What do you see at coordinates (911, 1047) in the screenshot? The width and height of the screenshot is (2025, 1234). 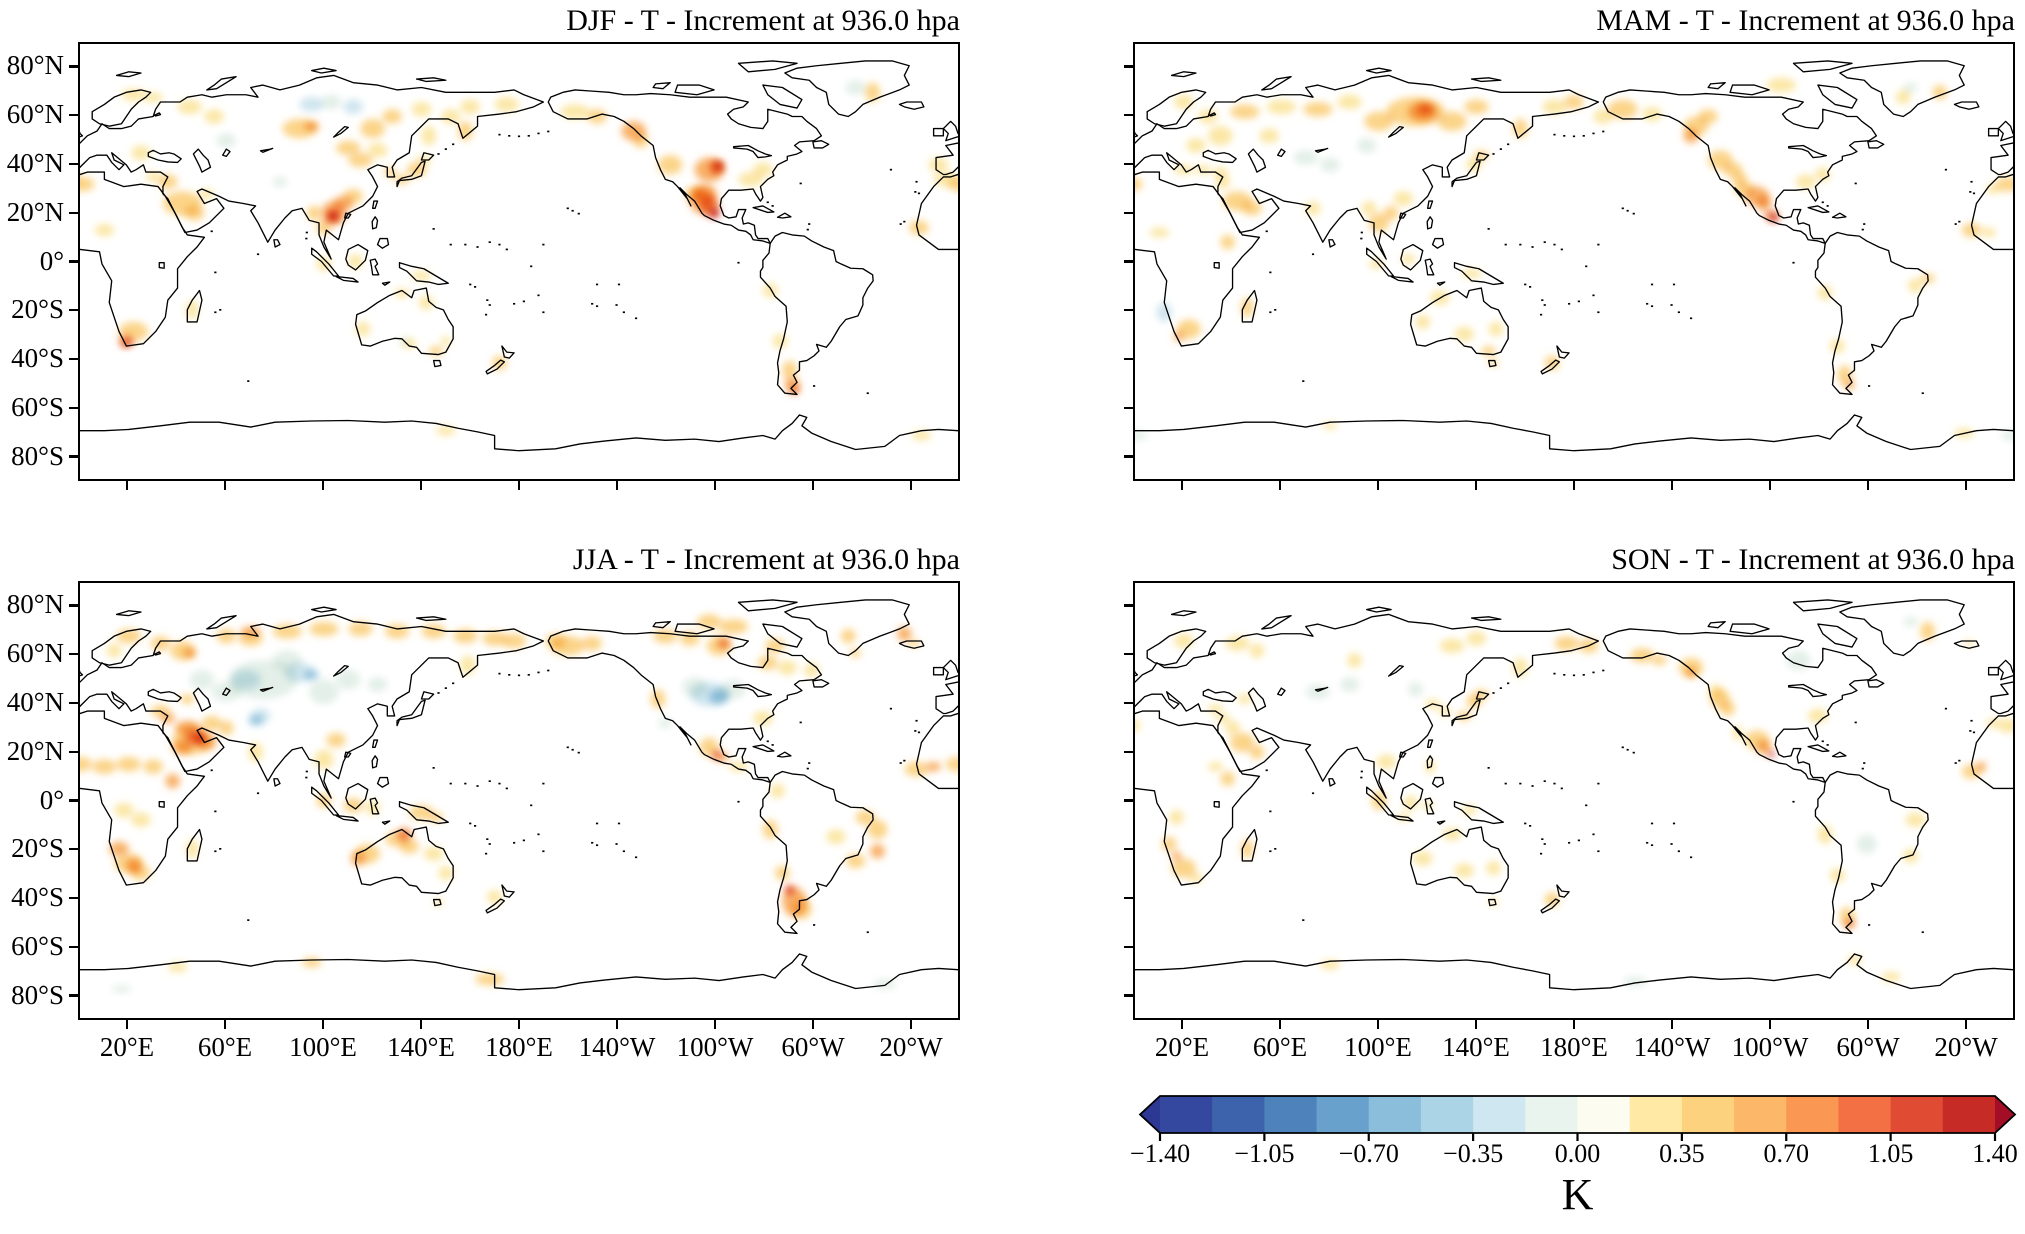 I see `lon-tick-label: 20°W` at bounding box center [911, 1047].